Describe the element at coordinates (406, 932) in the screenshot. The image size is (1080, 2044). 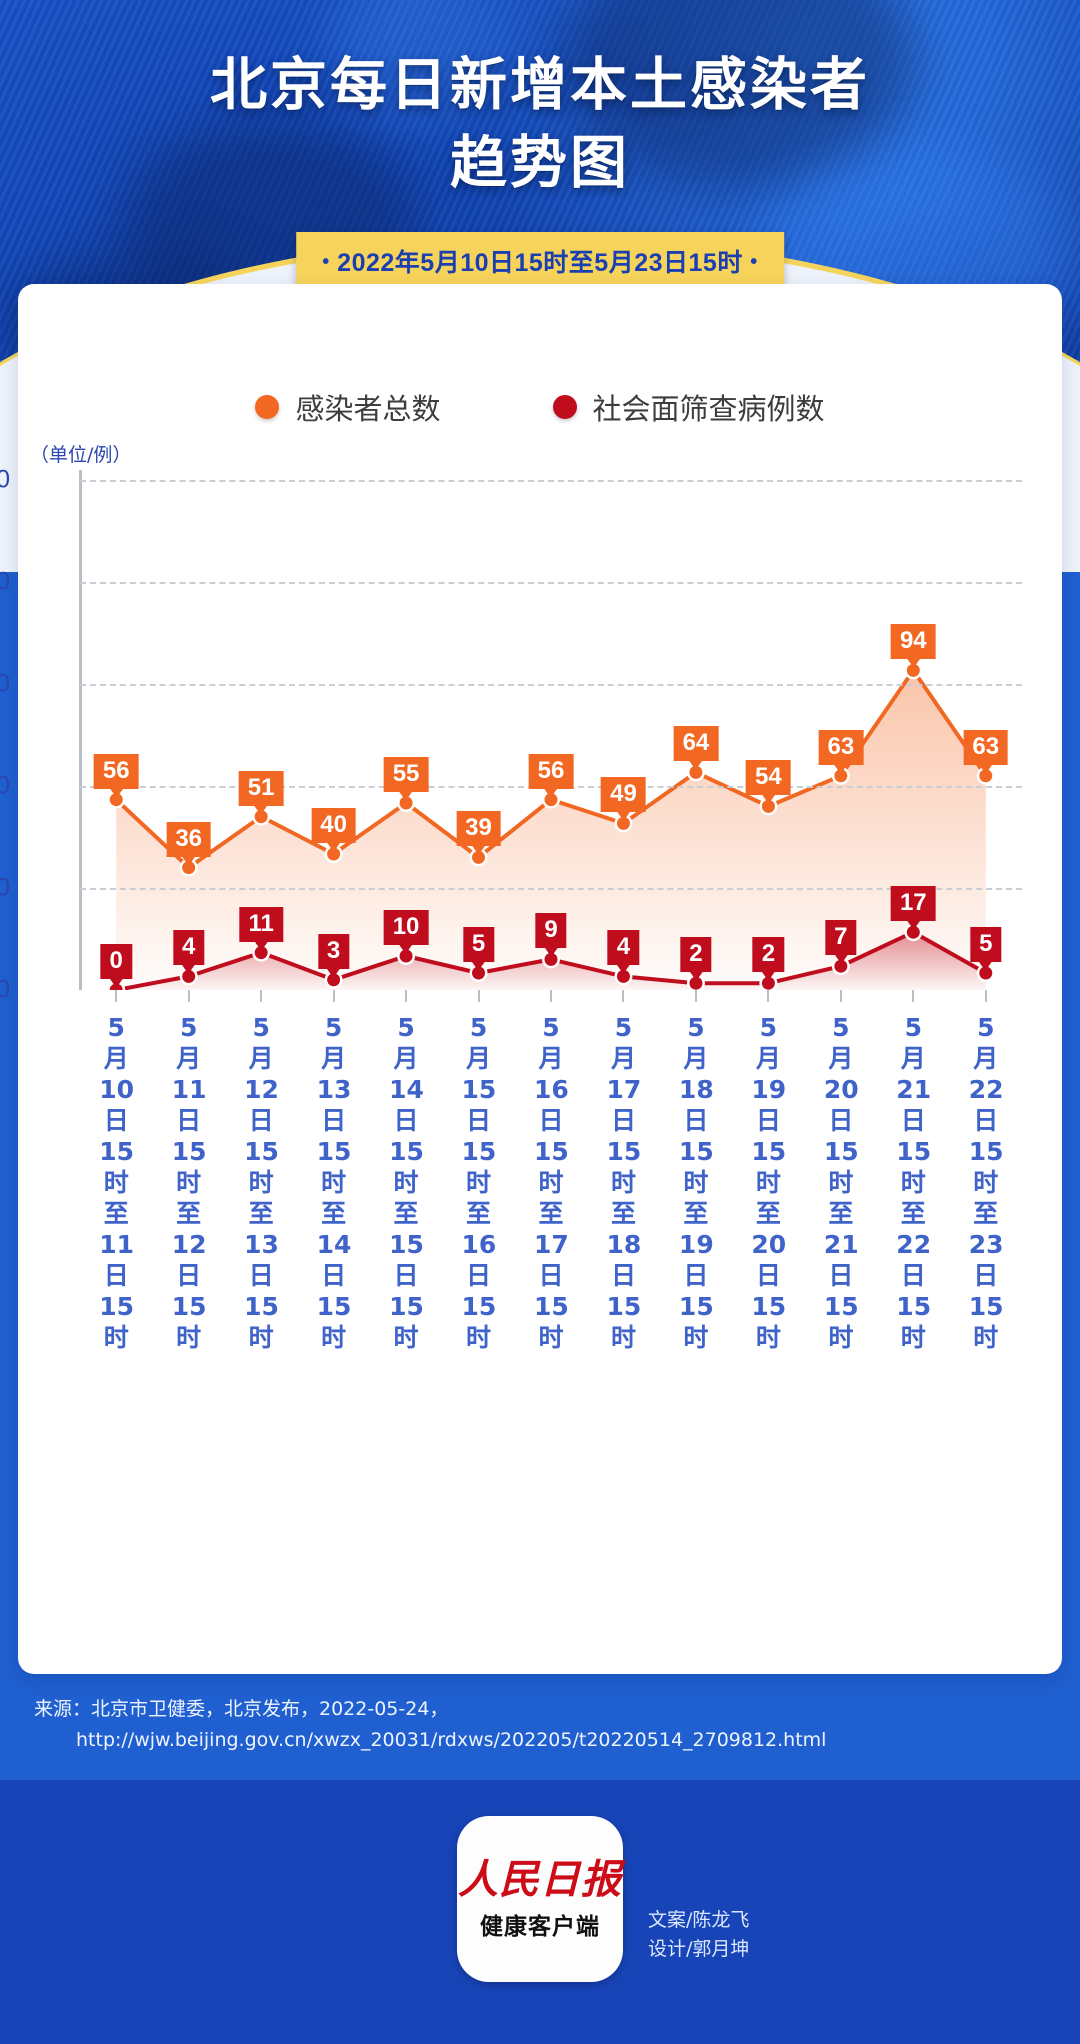
I see `value-label-screening: 10` at that location.